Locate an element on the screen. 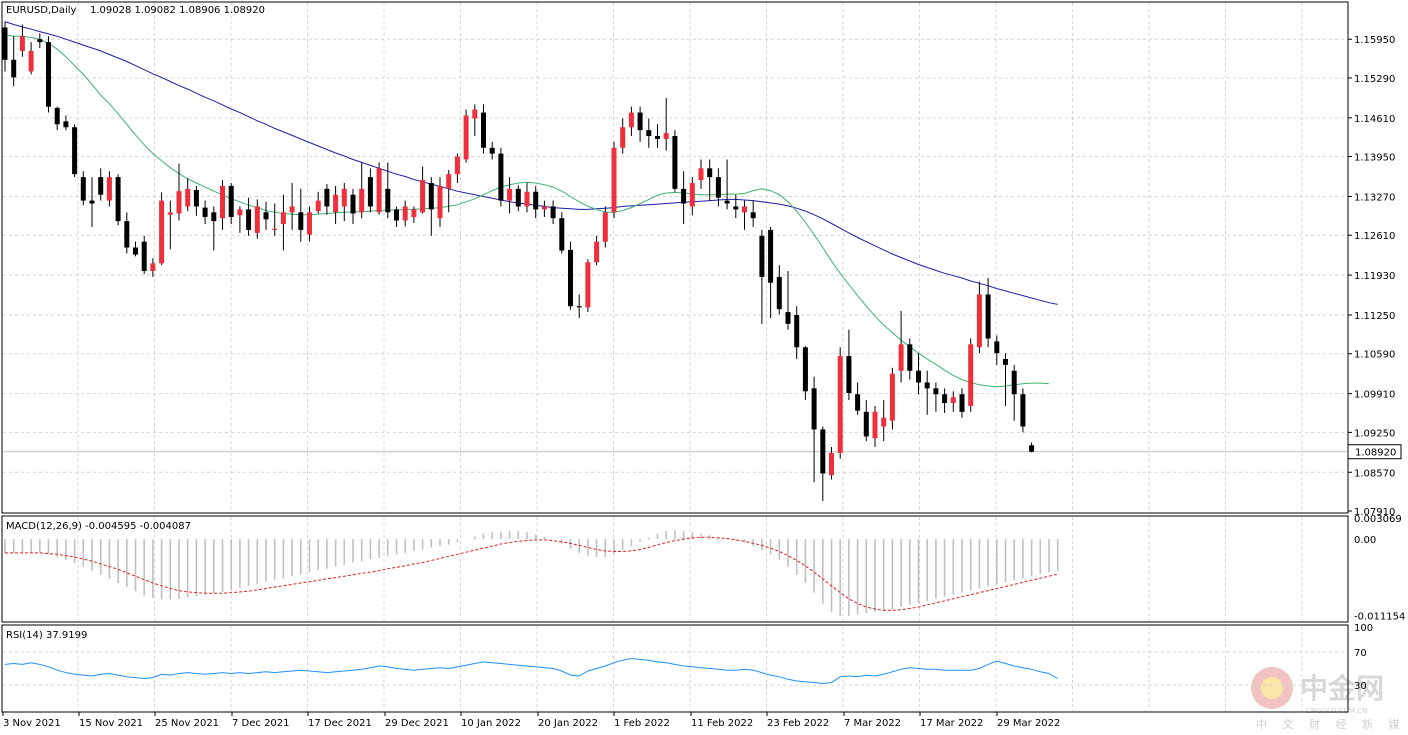  y-tick-label: 1.08570 is located at coordinates (1374, 473).